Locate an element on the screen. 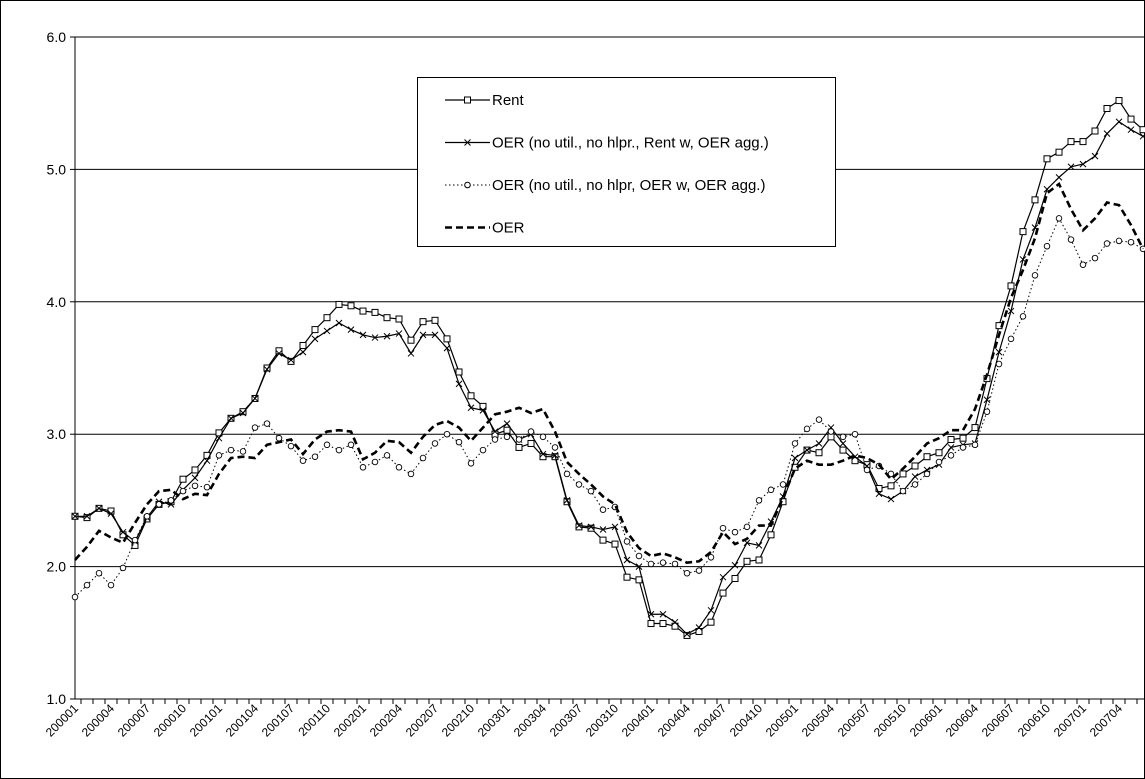 Image resolution: width=1145 pixels, height=779 pixels. y-tick-label: 4.0 is located at coordinates (57, 302).